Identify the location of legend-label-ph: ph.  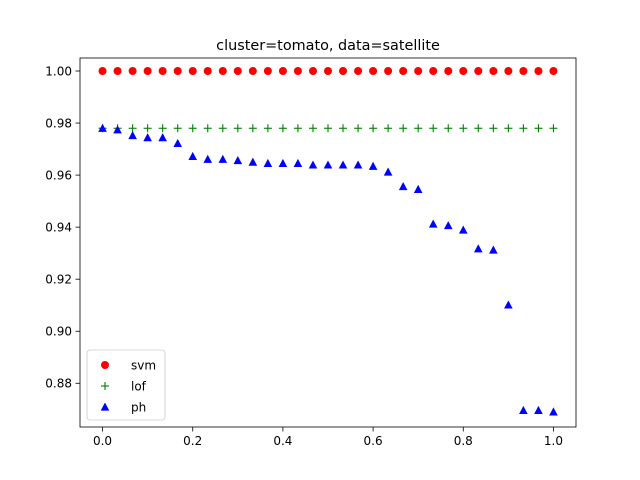
(138, 407).